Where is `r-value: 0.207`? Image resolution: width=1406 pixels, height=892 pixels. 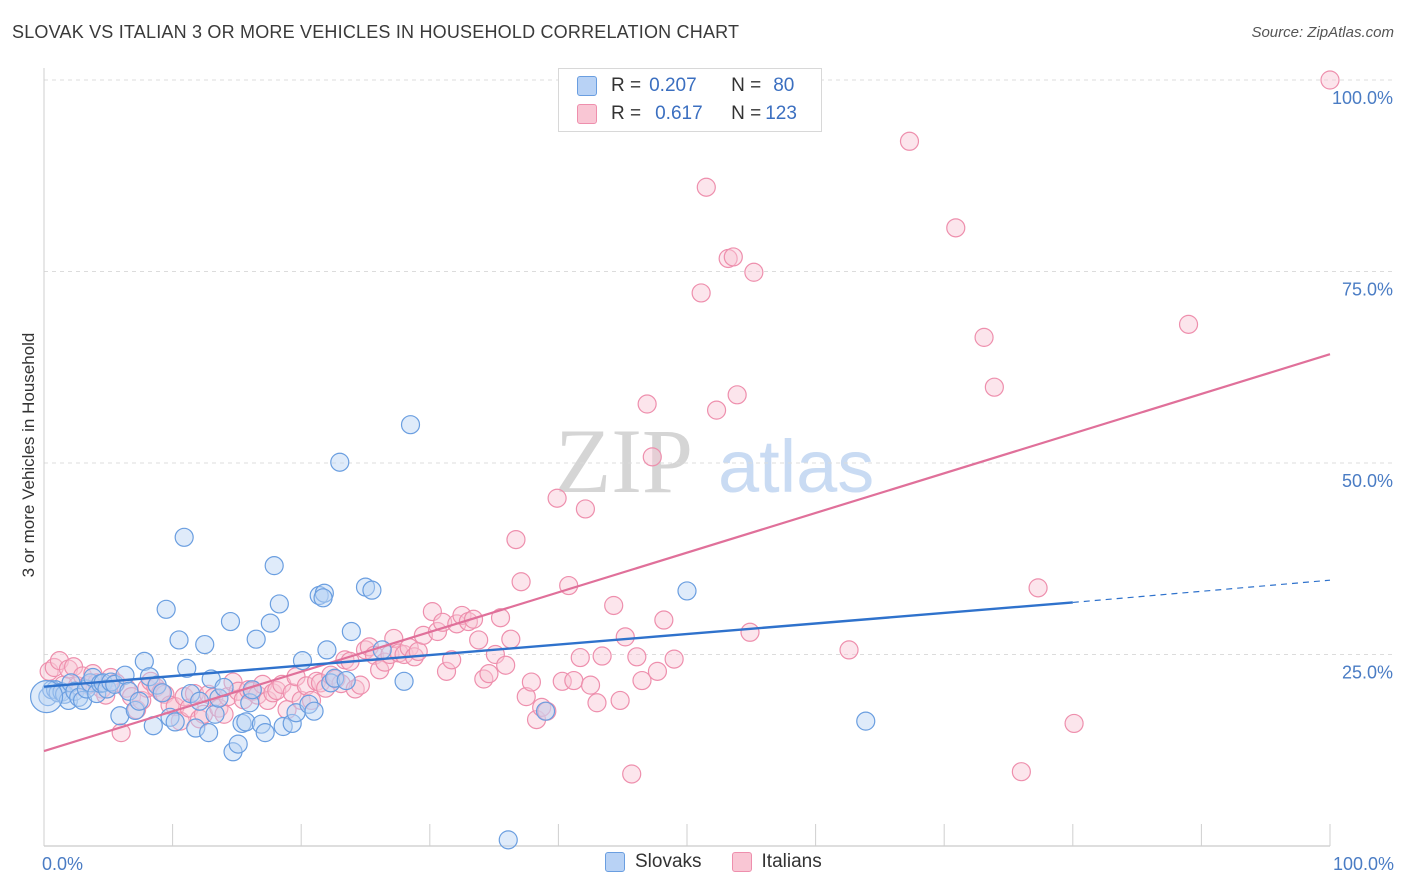
r-value: 0.207 is located at coordinates (673, 85).